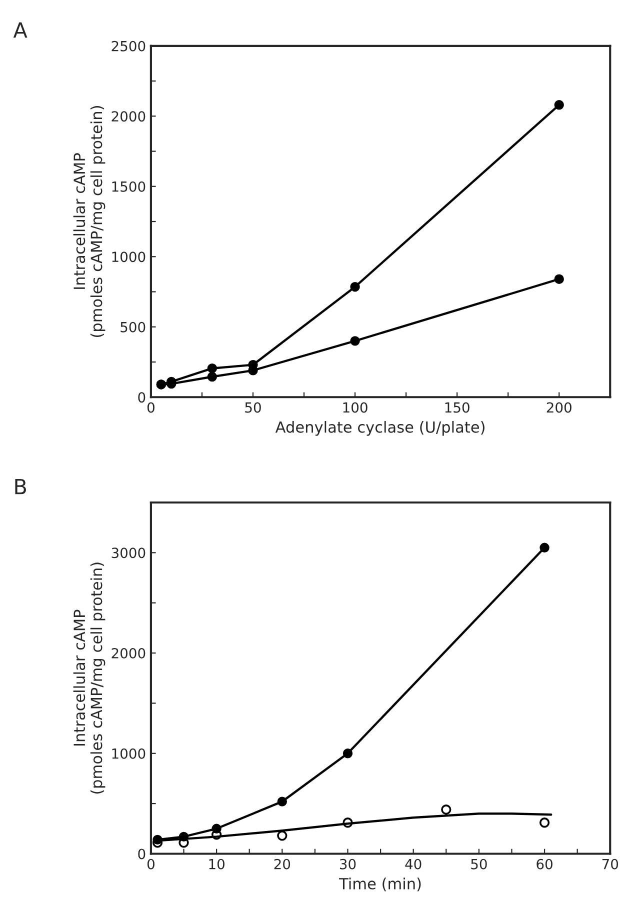  Describe the element at coordinates (133, 327) in the screenshot. I see `y-tick-label: 500` at that location.